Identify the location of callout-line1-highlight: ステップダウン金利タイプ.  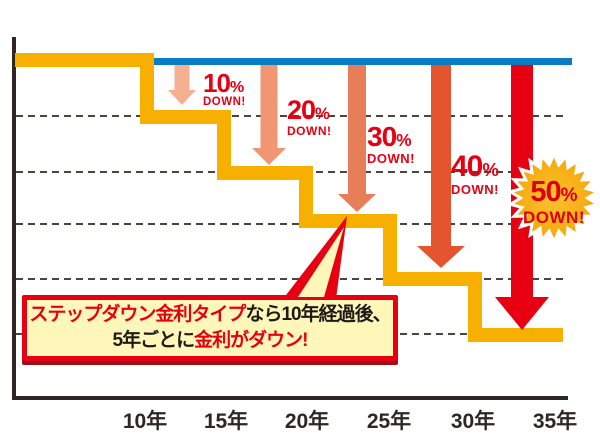
(137, 314).